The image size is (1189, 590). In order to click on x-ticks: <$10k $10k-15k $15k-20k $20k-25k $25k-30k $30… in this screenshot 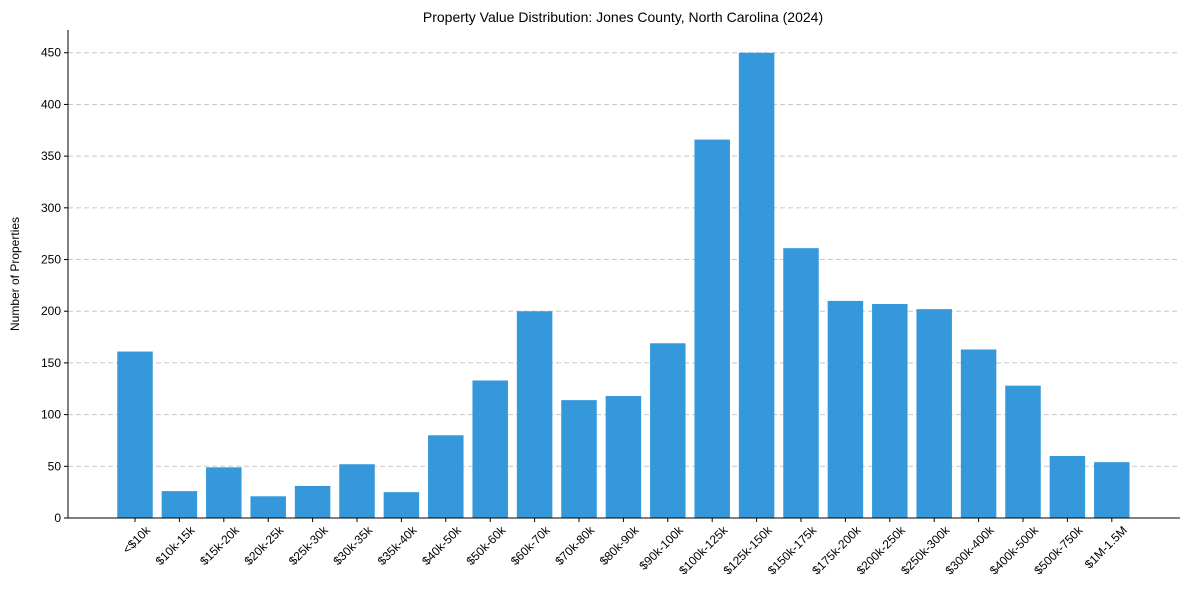, I will do `click(625, 547)`.